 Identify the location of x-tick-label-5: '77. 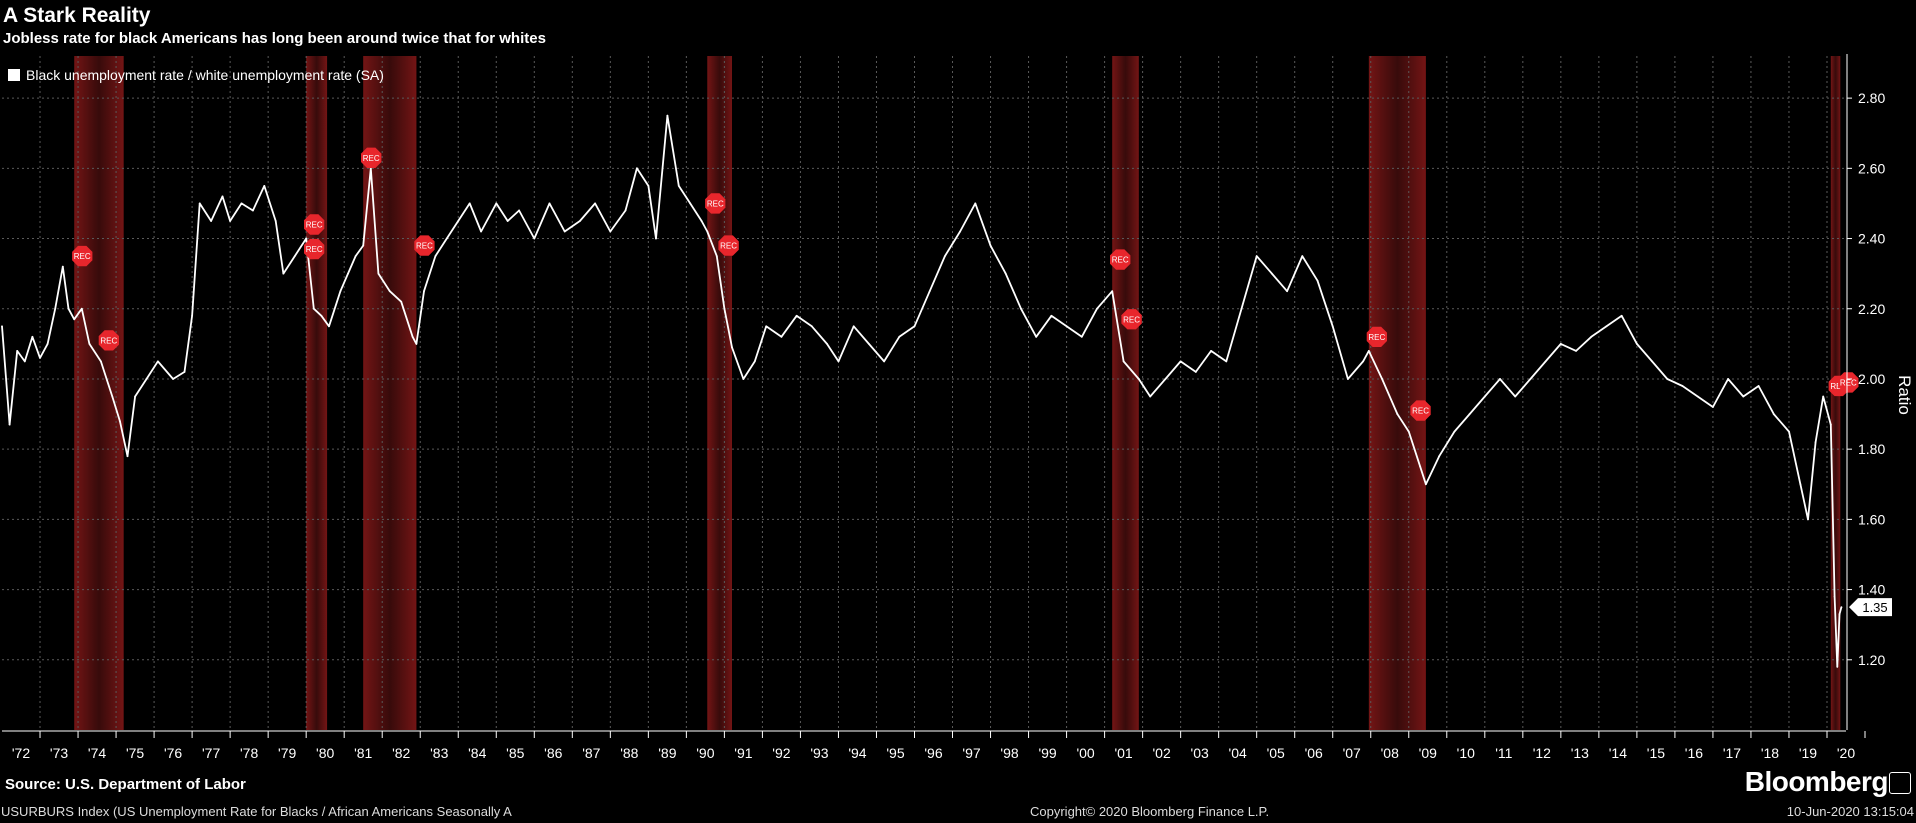
(211, 753).